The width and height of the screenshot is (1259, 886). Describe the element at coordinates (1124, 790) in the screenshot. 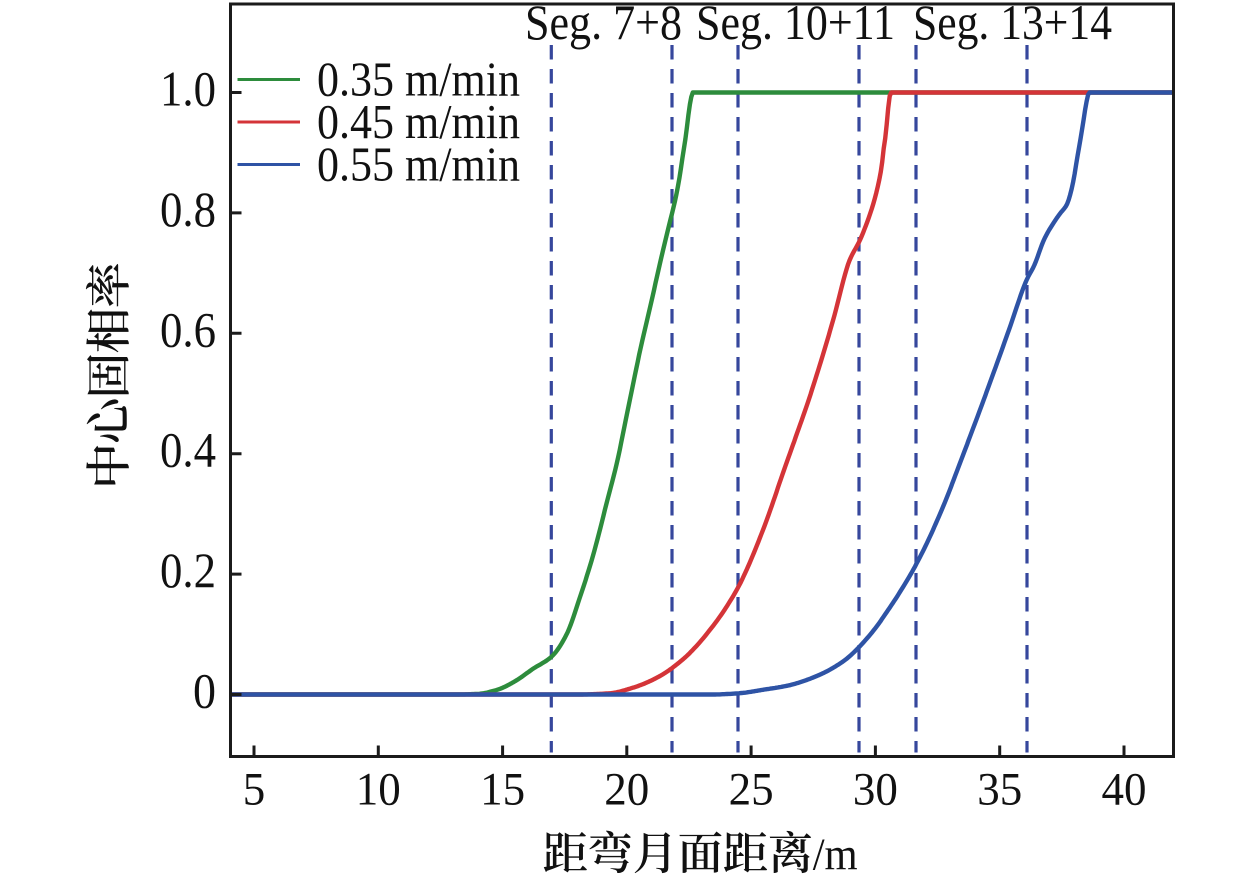

I see `svg-text: 40` at that location.